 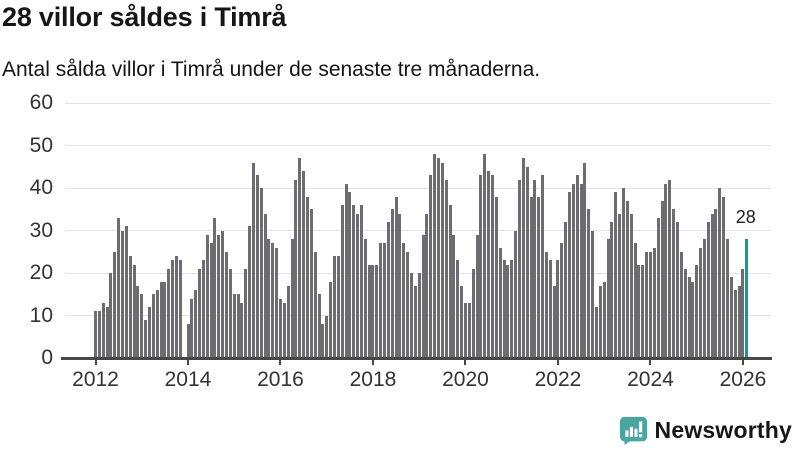 I want to click on y-tick-label: 10, so click(x=41, y=315).